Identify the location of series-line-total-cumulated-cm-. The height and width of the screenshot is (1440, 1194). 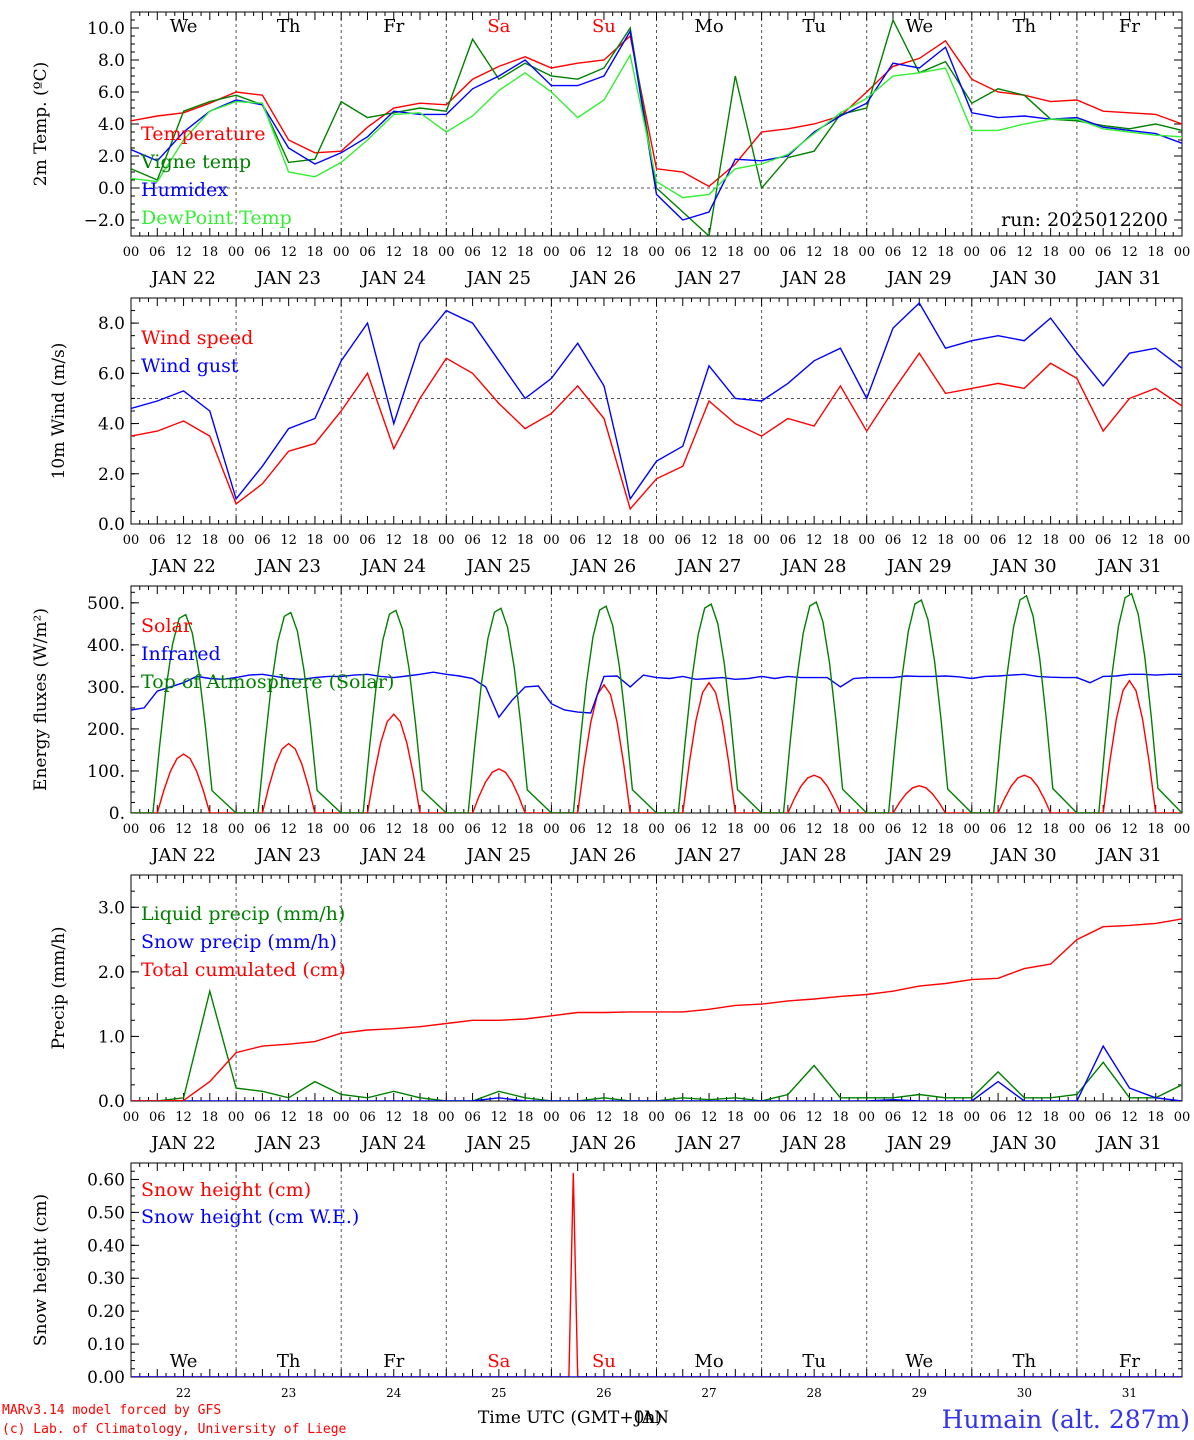
(656, 1009).